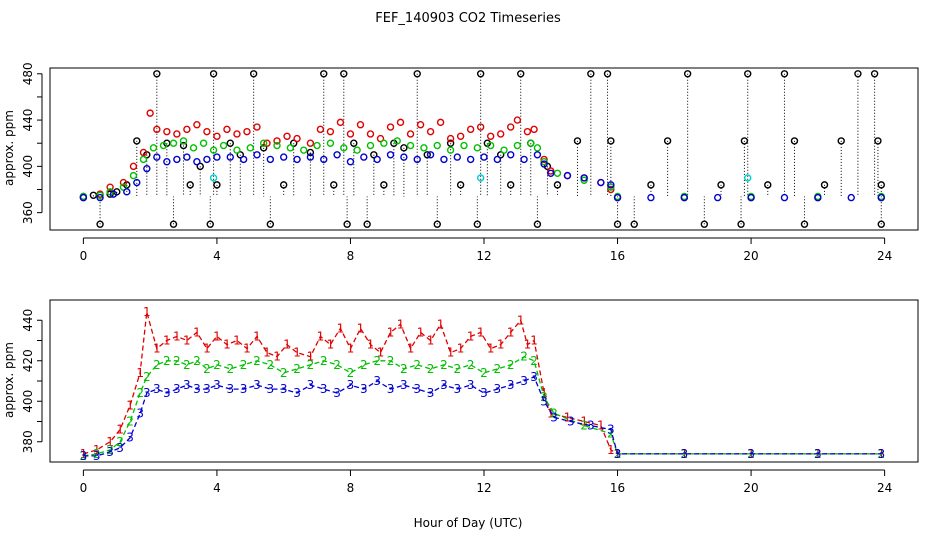 The height and width of the screenshot is (540, 936). I want to click on top-x-tick-label: 12, so click(483, 256).